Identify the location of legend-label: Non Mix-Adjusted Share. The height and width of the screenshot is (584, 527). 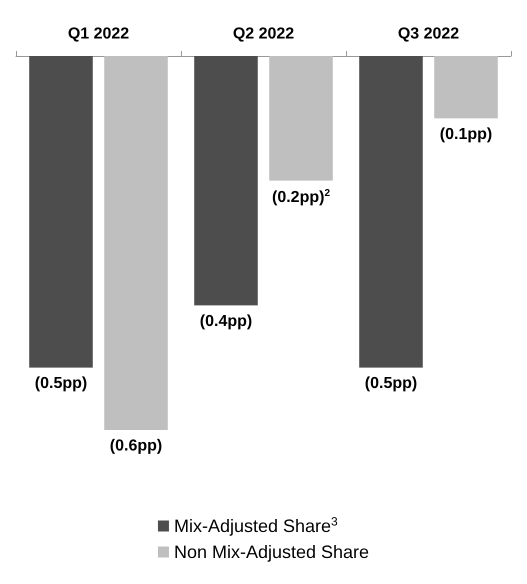
(272, 552).